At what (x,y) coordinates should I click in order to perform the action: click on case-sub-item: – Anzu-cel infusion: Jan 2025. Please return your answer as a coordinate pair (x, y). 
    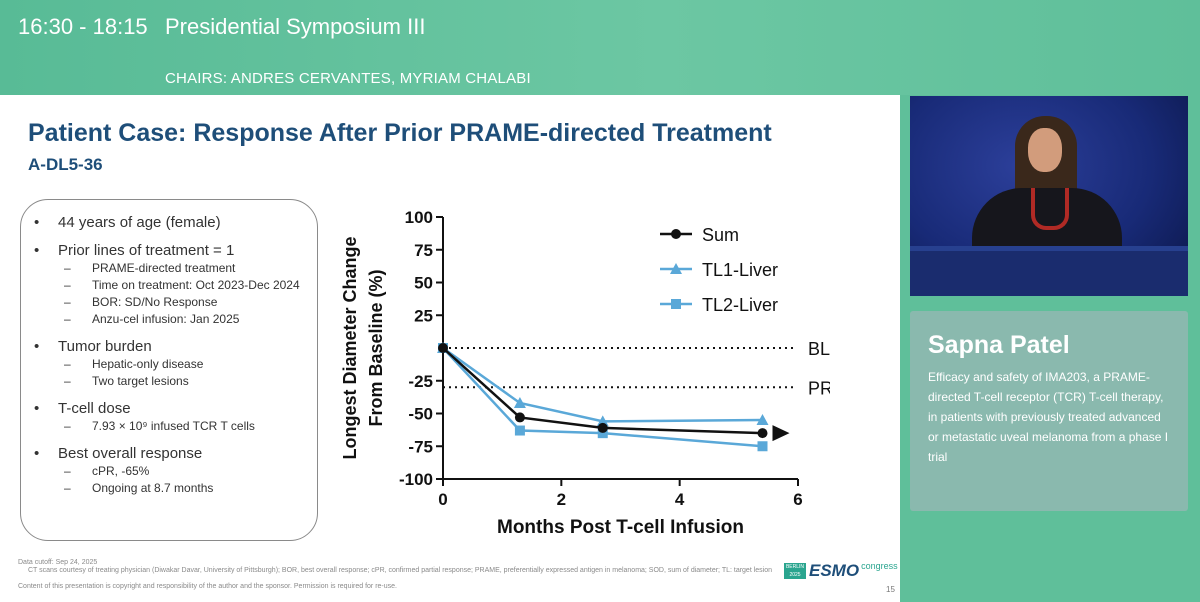
    Looking at the image, I should click on (174, 319).